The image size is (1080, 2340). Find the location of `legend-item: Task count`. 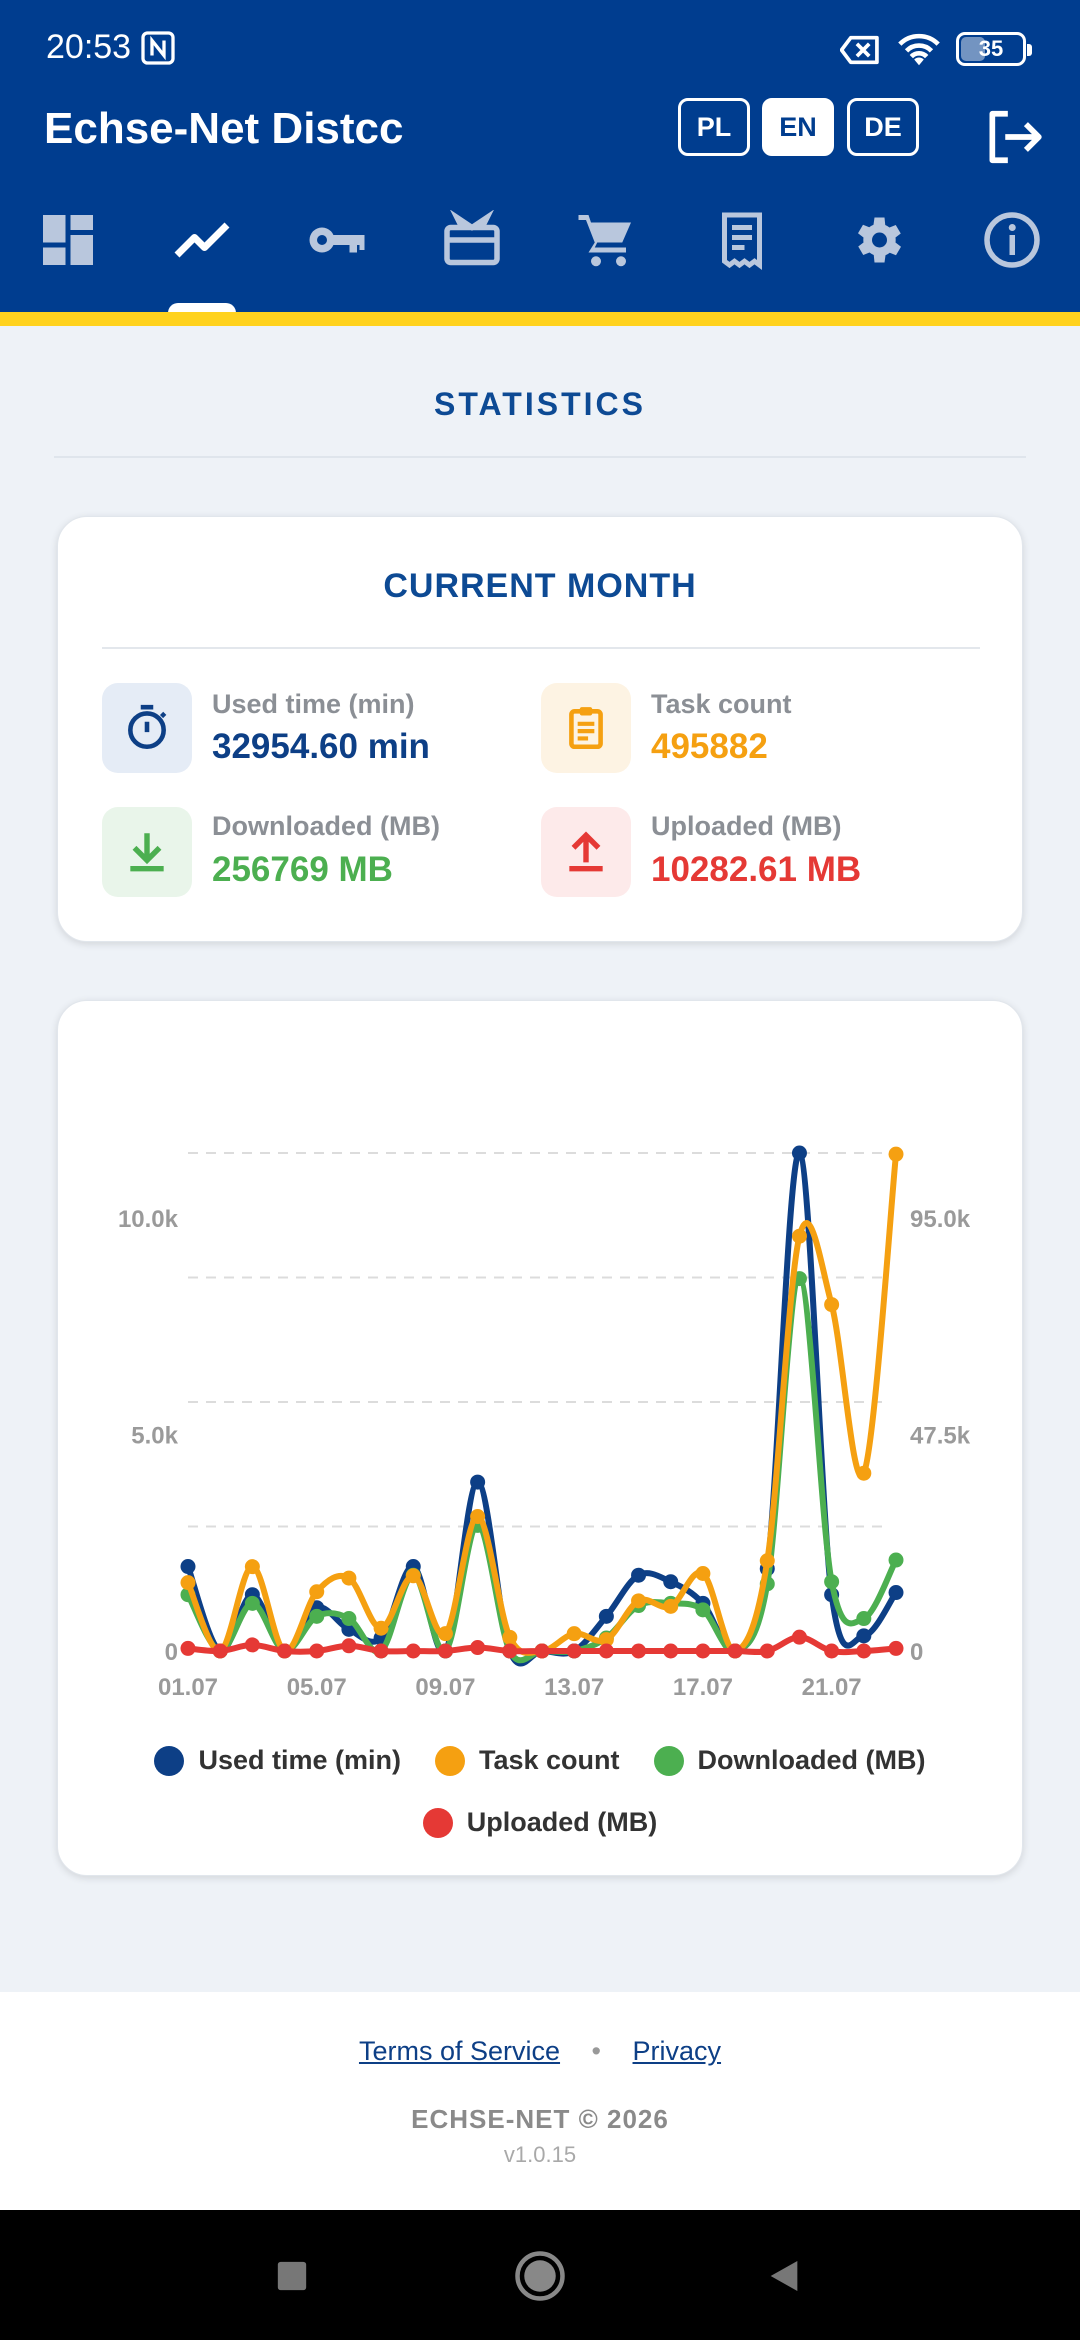

legend-item: Task count is located at coordinates (527, 1760).